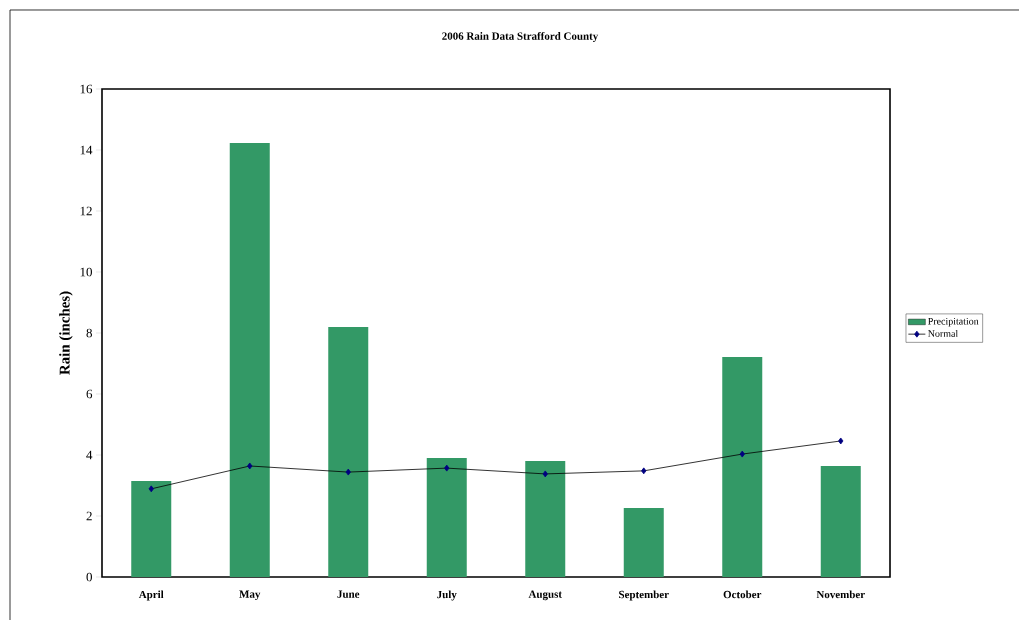  I want to click on y-tick-label: 0, so click(89, 577).